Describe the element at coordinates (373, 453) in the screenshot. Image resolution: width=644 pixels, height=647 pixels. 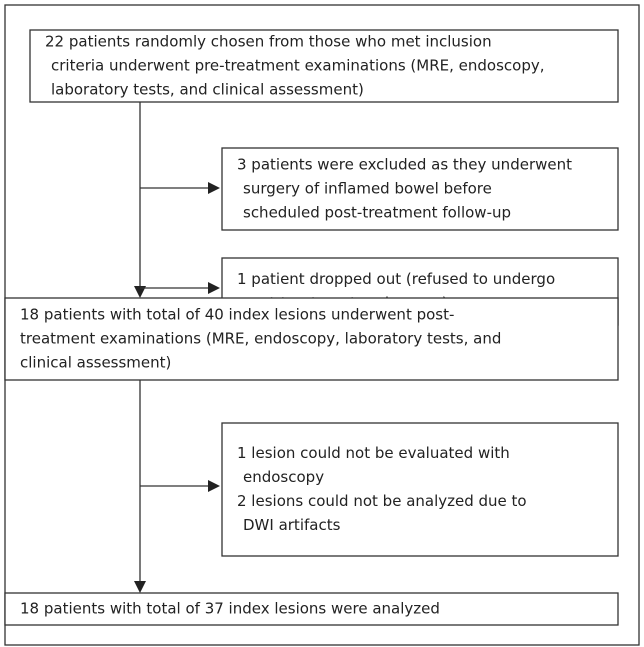
I see `box-text: 1 lesion could not be evaluated with` at that location.